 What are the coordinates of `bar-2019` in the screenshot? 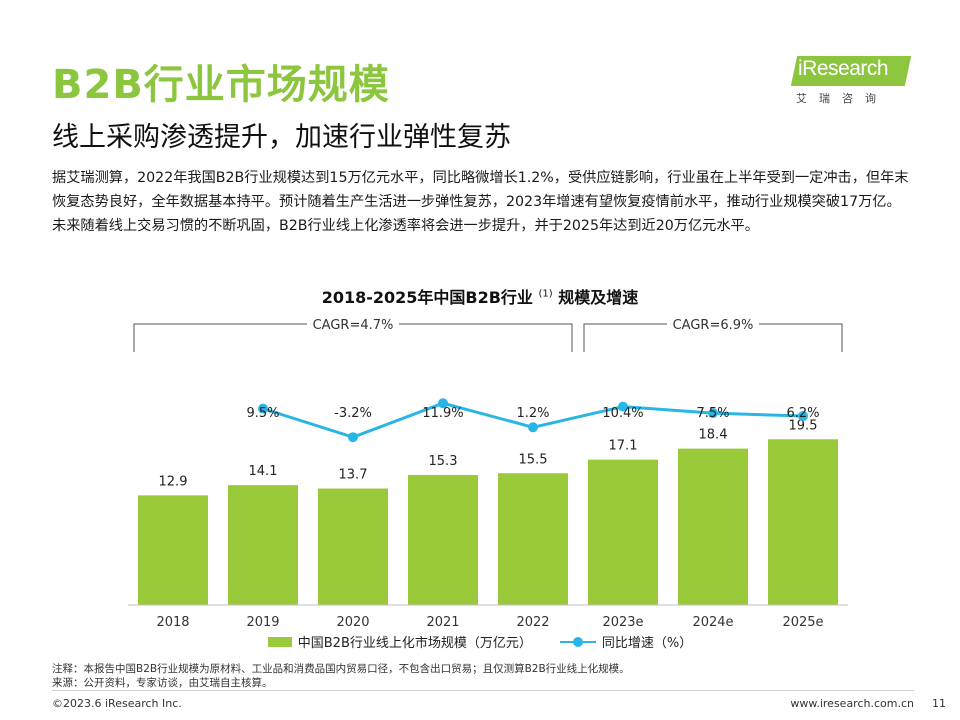 It's located at (263, 545).